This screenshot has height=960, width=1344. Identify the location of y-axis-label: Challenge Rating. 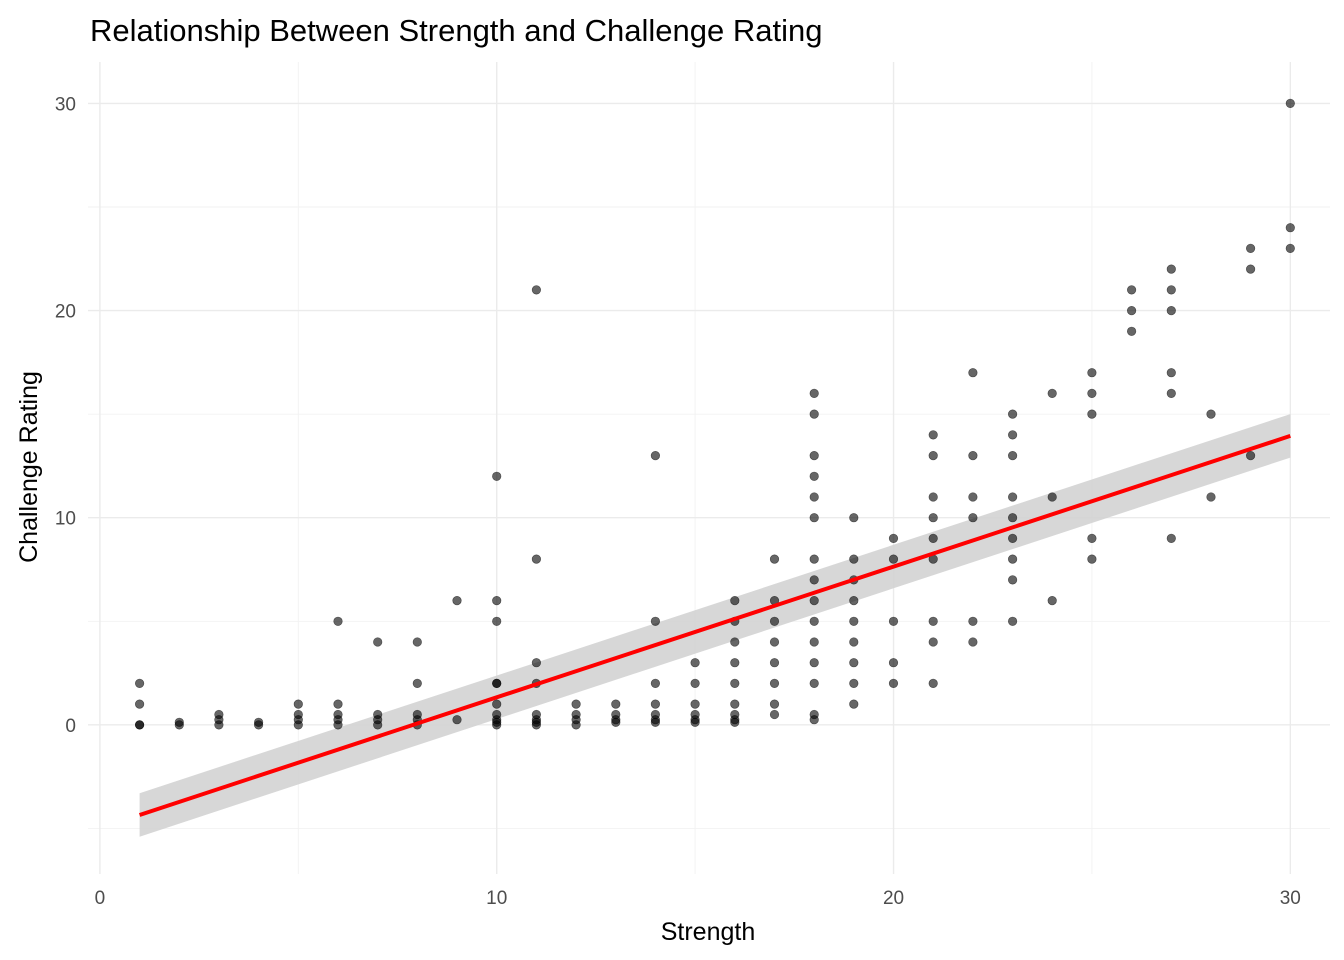
(29, 467).